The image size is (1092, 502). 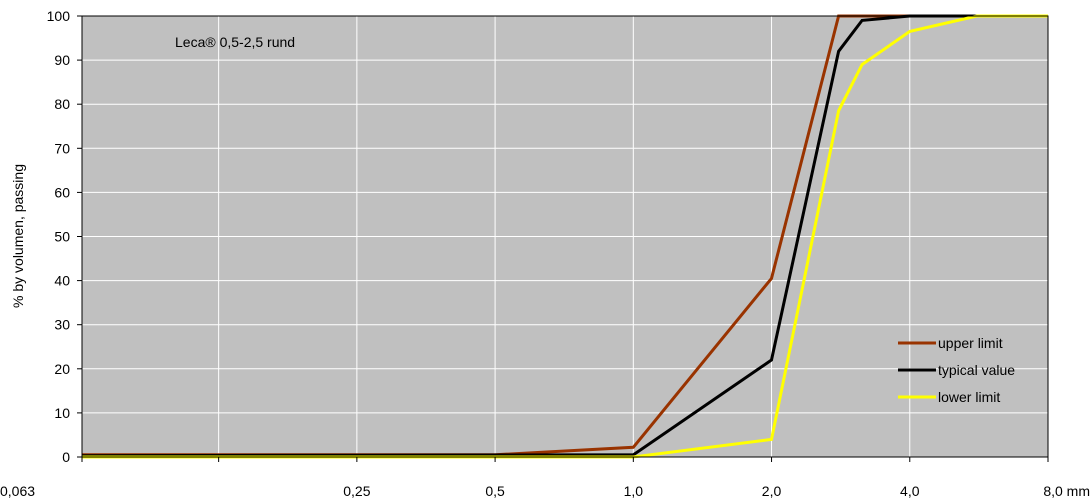 What do you see at coordinates (62, 192) in the screenshot?
I see `y-tick-label: 60` at bounding box center [62, 192].